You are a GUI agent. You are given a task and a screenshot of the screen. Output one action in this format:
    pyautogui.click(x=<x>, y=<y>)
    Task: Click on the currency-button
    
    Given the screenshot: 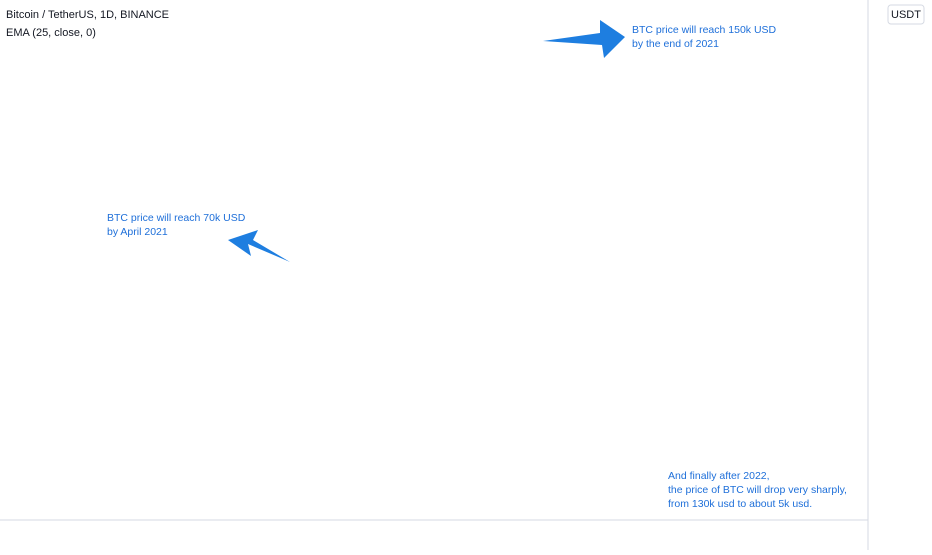 What is the action you would take?
    pyautogui.click(x=906, y=14)
    